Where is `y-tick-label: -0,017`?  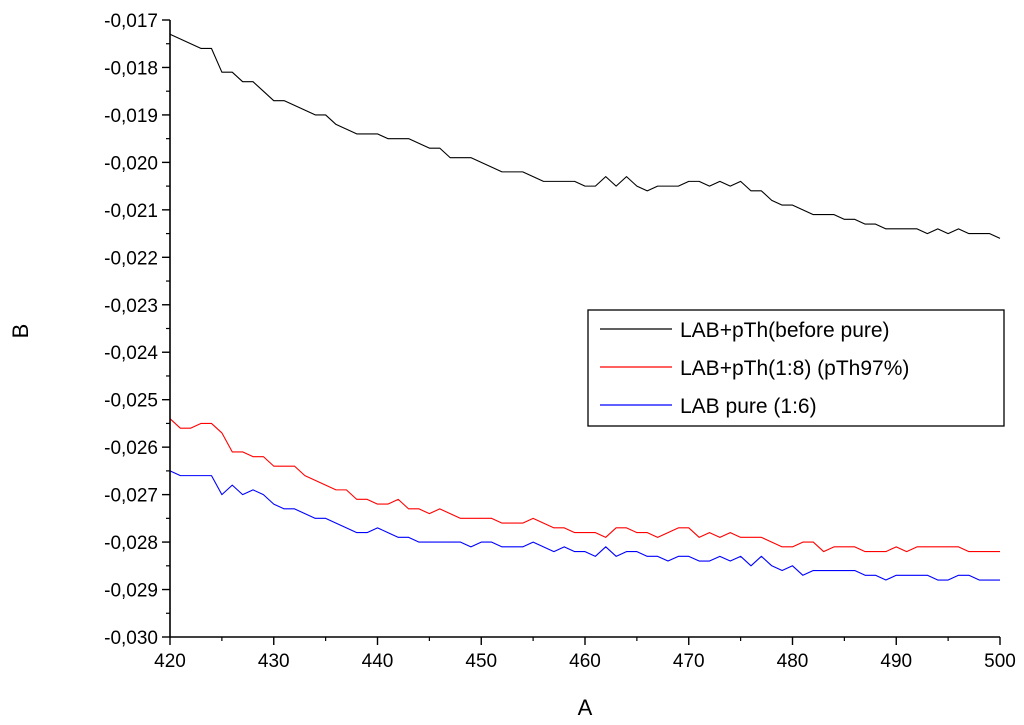 y-tick-label: -0,017 is located at coordinates (131, 21).